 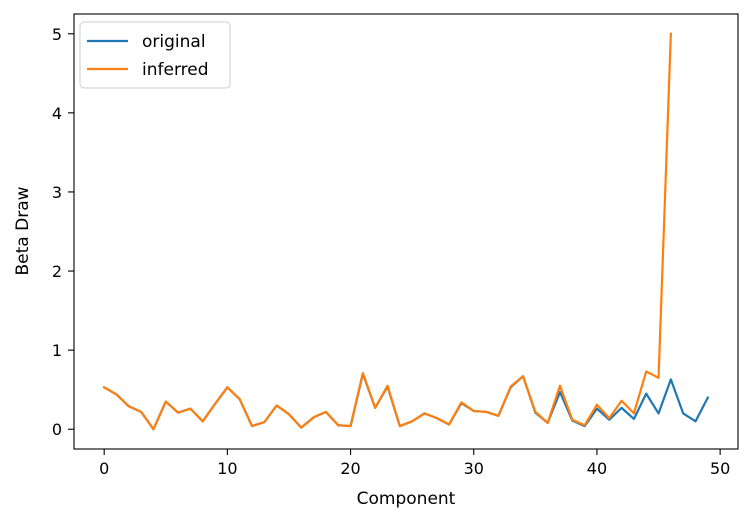 I want to click on x-tick-label: 0, so click(x=104, y=468).